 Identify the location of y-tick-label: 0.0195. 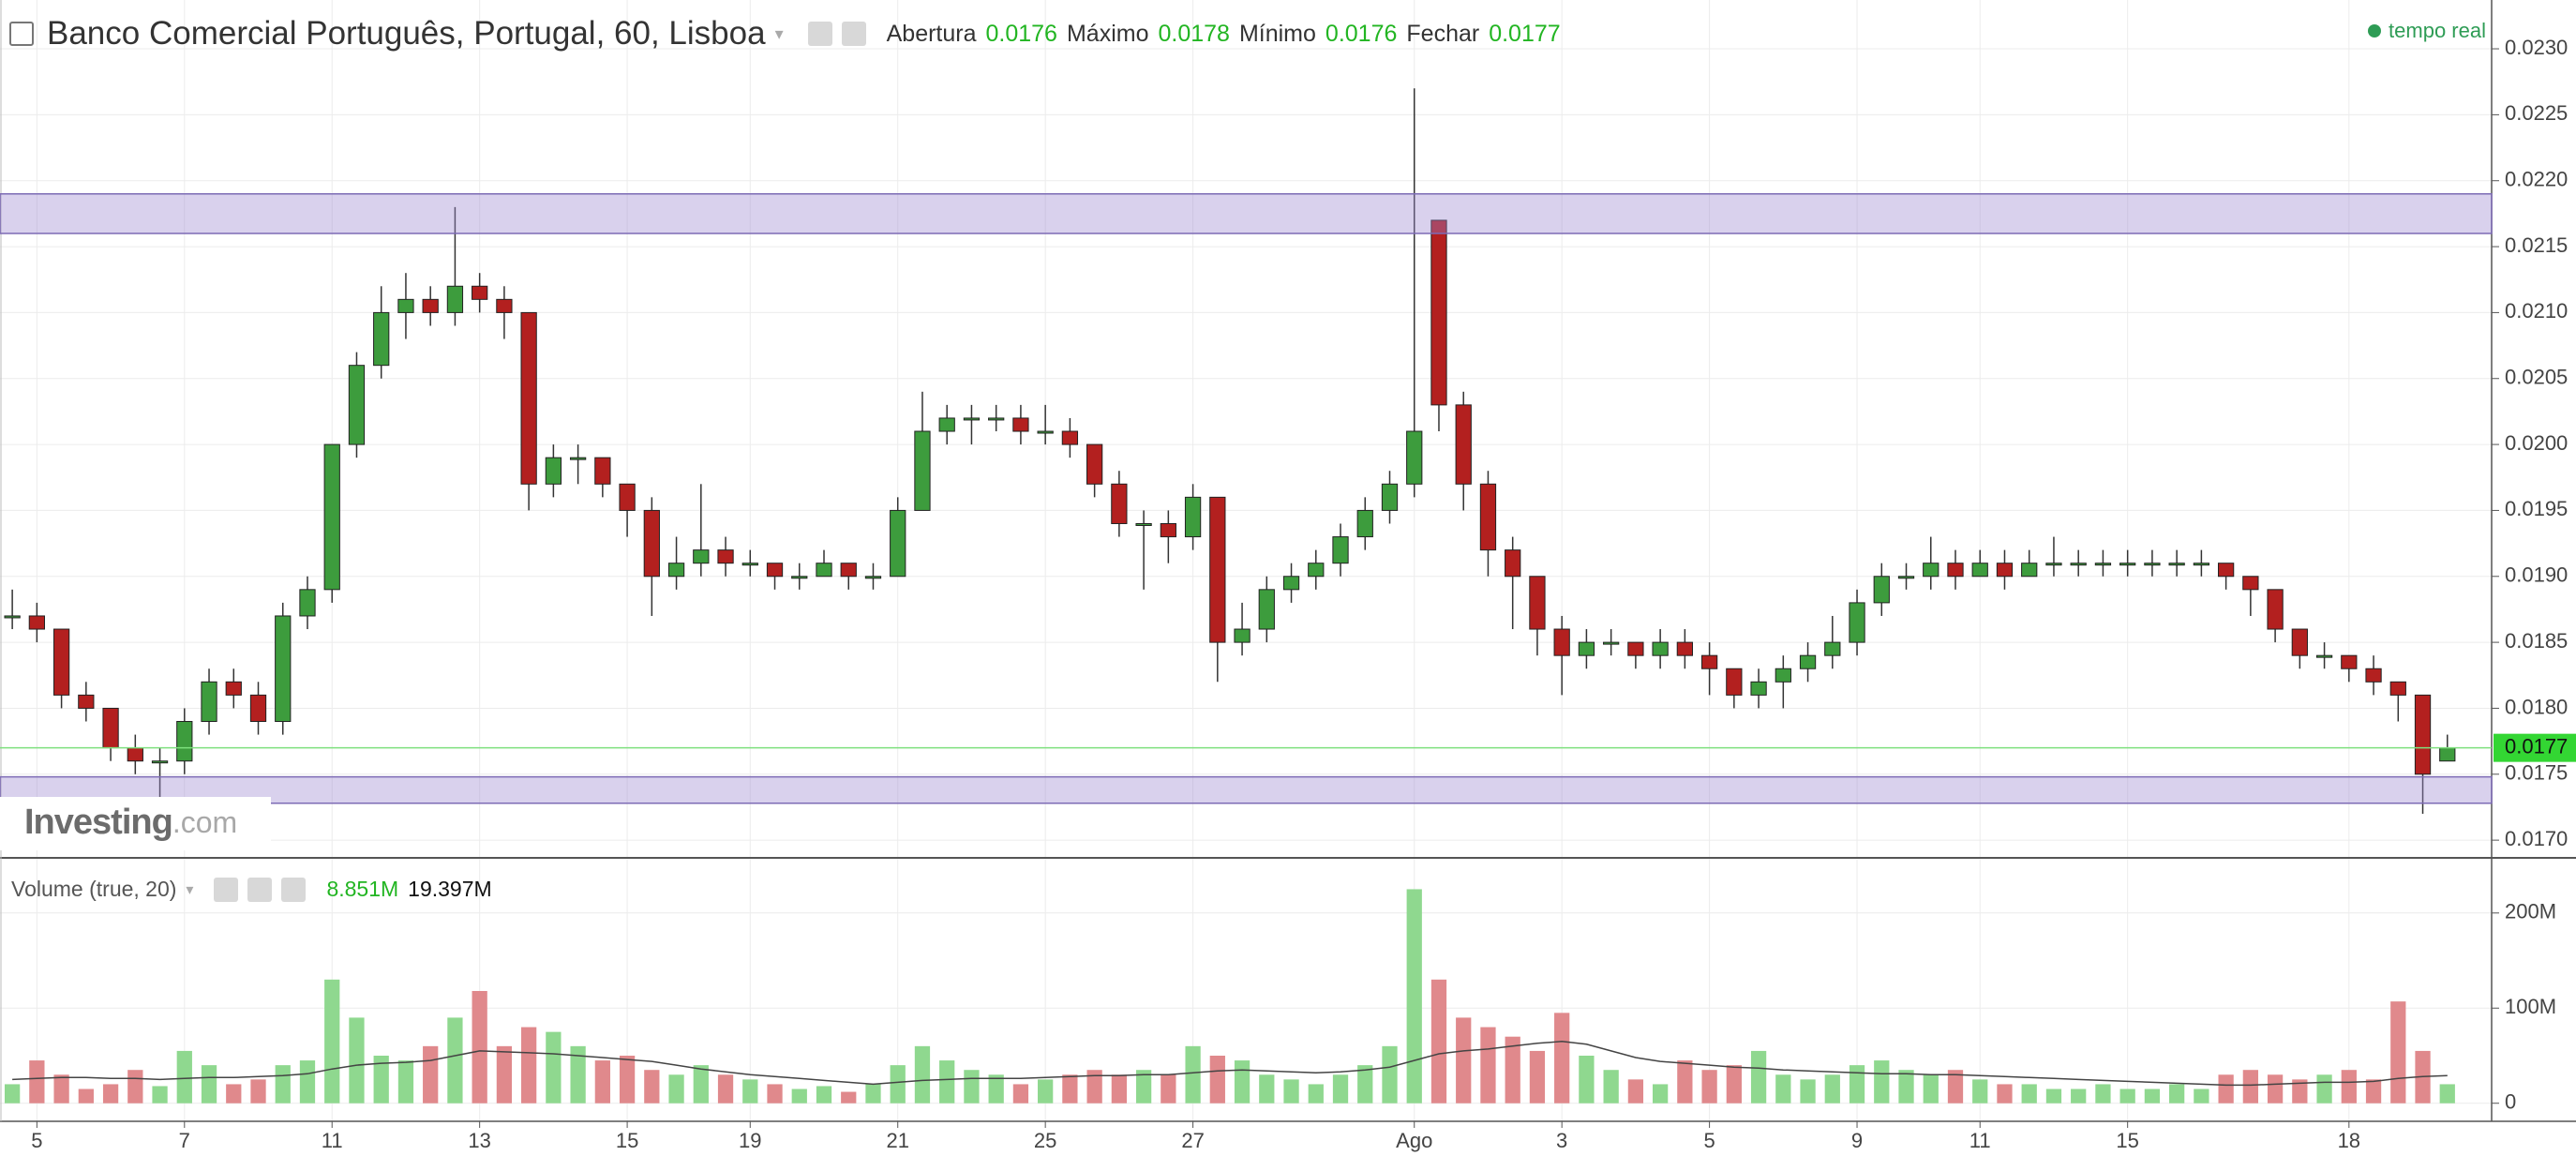
(2536, 508).